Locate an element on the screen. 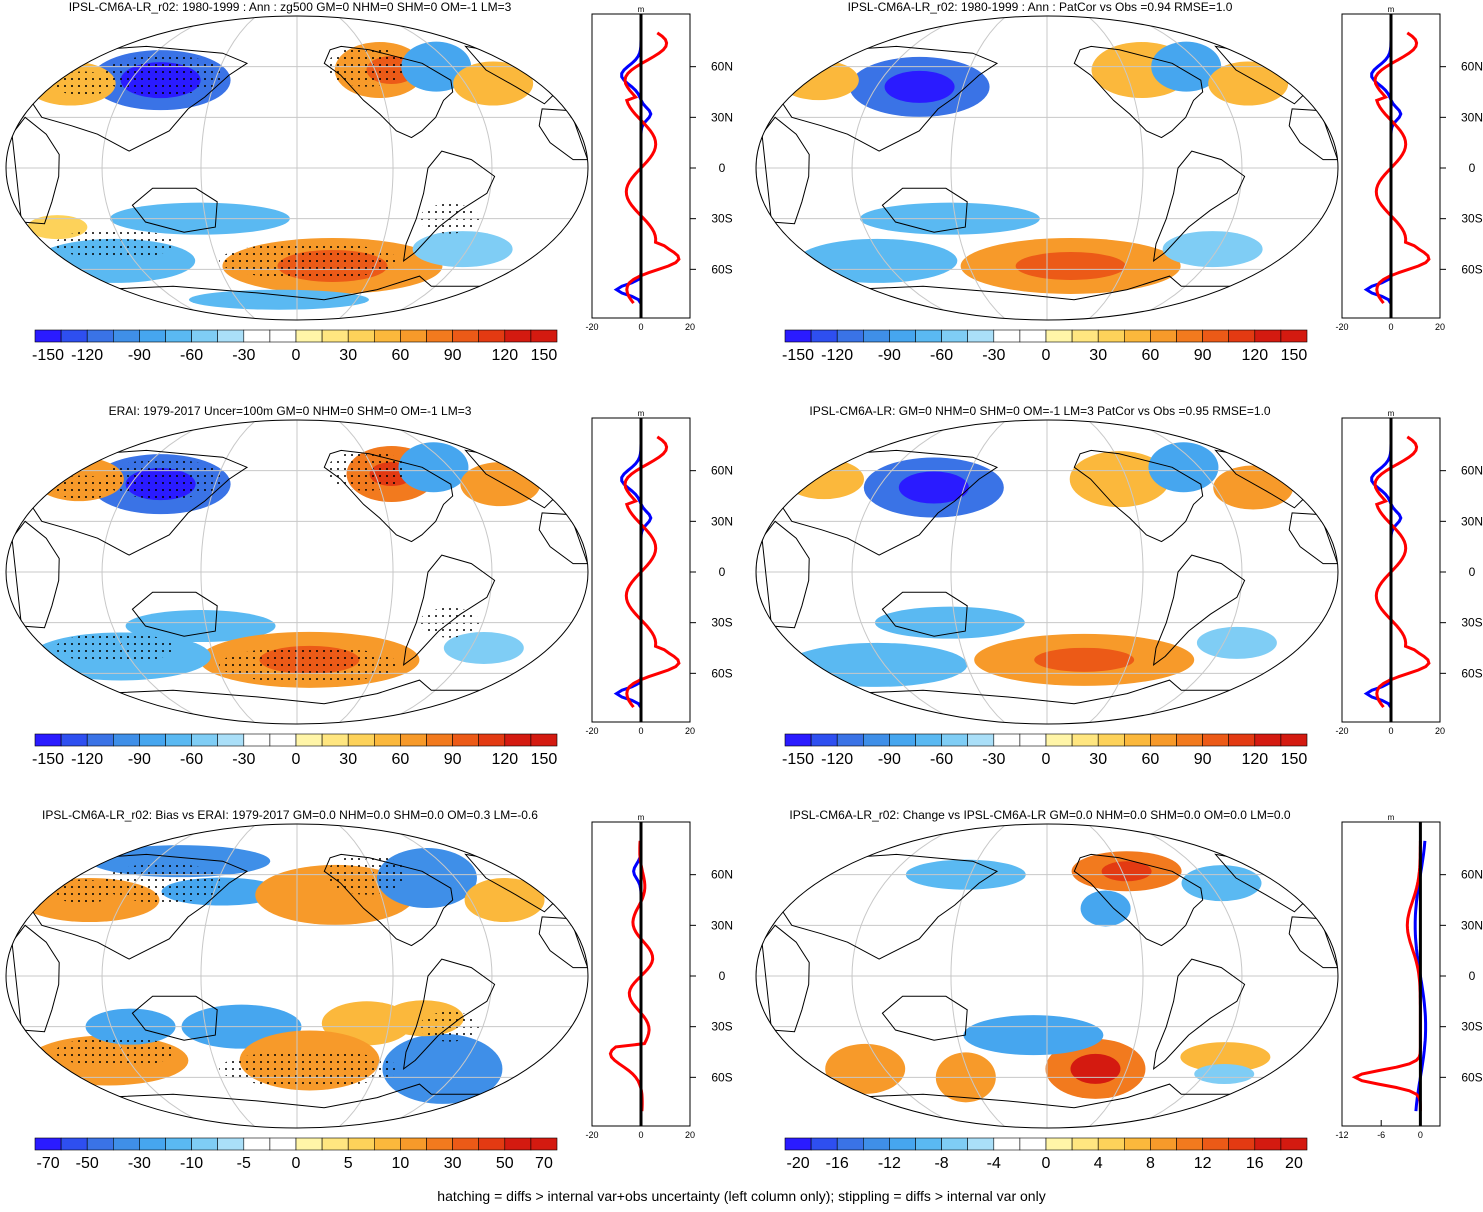  colorbar-label: -30 is located at coordinates (243, 759).